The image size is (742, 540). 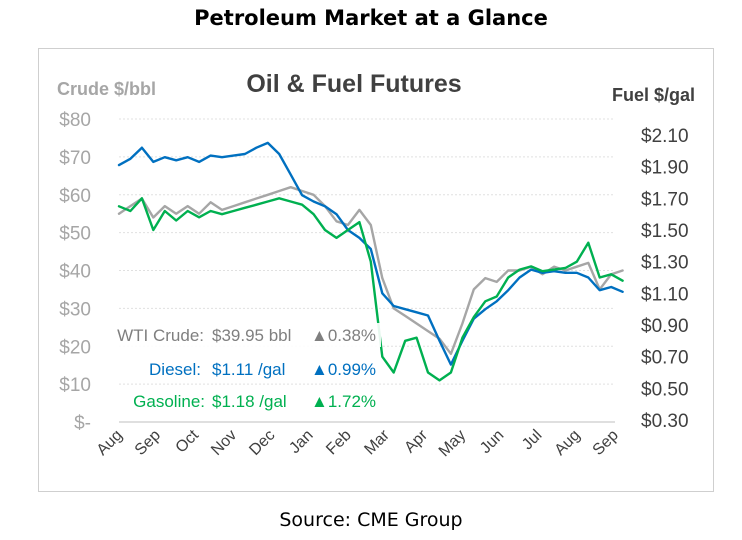 What do you see at coordinates (665, 263) in the screenshot?
I see `right-tick-label: $1.30` at bounding box center [665, 263].